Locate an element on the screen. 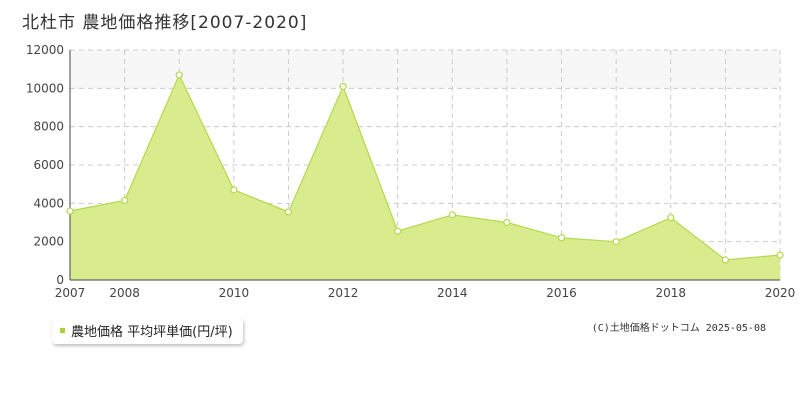 This screenshot has height=400, width=800. y-tick-labels: 0 2000 4000 6000 8000 10000 12000 is located at coordinates (45, 165).